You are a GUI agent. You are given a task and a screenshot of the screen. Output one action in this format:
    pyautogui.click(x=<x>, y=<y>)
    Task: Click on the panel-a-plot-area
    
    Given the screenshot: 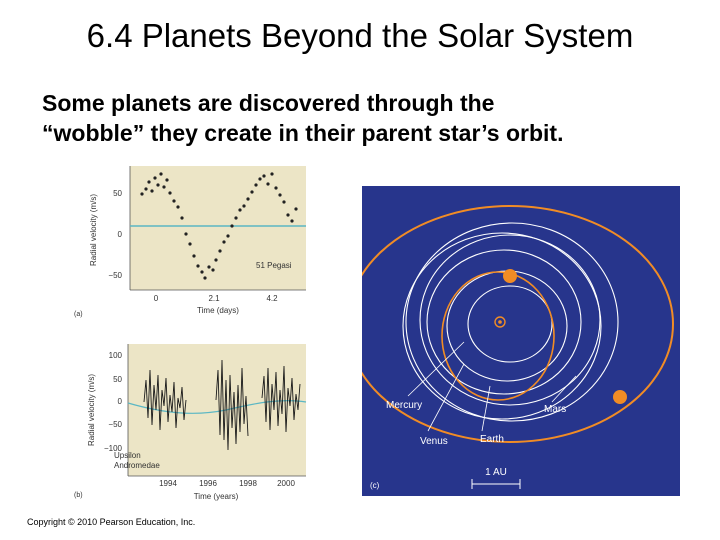 What is the action you would take?
    pyautogui.click(x=218, y=228)
    